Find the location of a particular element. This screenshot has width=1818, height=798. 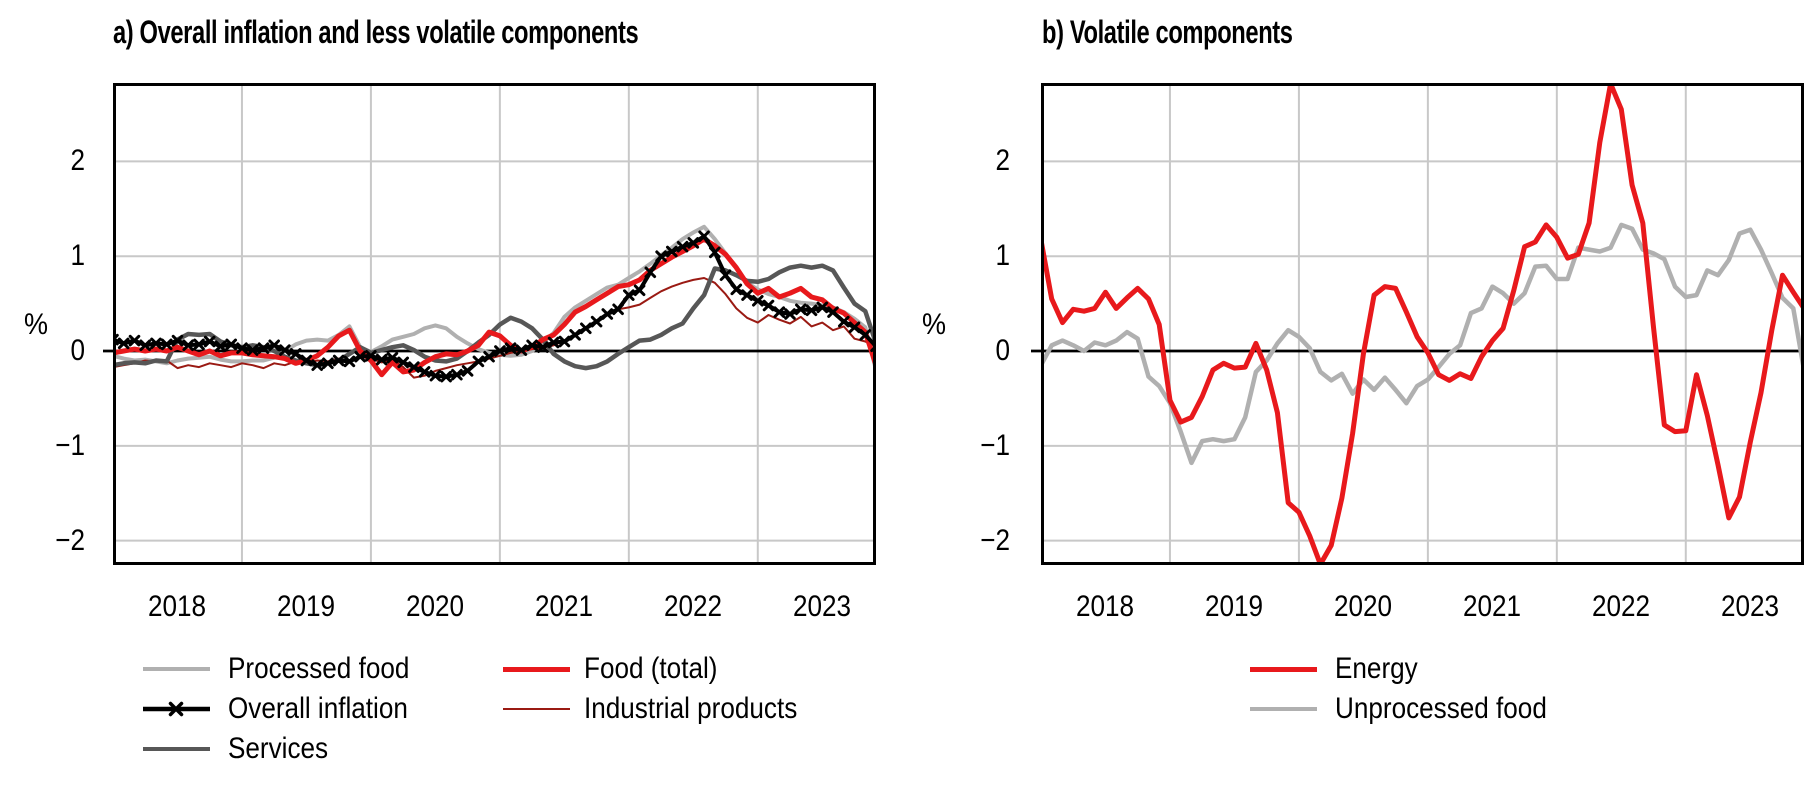

panel-b-title: b) Volatile components is located at coordinates (1167, 32).